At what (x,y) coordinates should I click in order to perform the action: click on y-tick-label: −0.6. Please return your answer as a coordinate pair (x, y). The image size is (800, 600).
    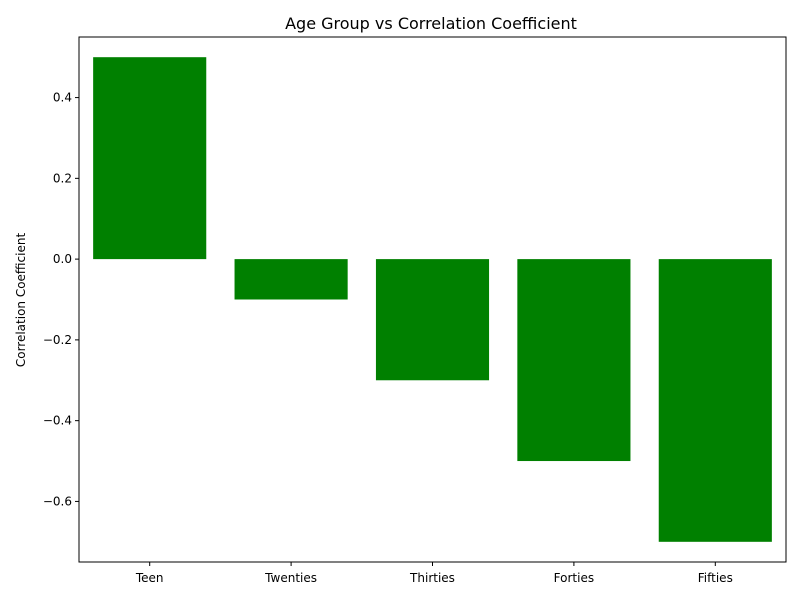
    Looking at the image, I should click on (57, 501).